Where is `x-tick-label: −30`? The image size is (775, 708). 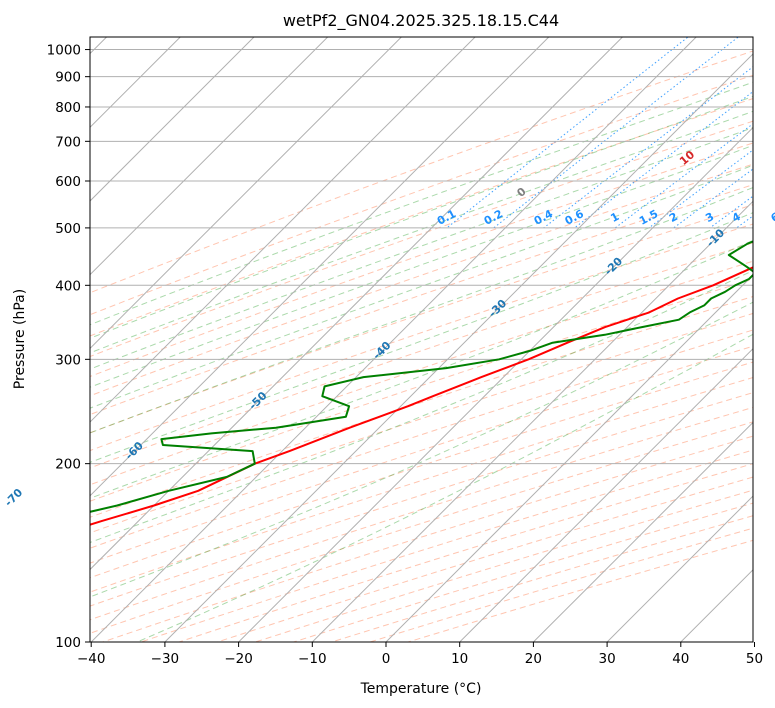 x-tick-label: −30 is located at coordinates (165, 659).